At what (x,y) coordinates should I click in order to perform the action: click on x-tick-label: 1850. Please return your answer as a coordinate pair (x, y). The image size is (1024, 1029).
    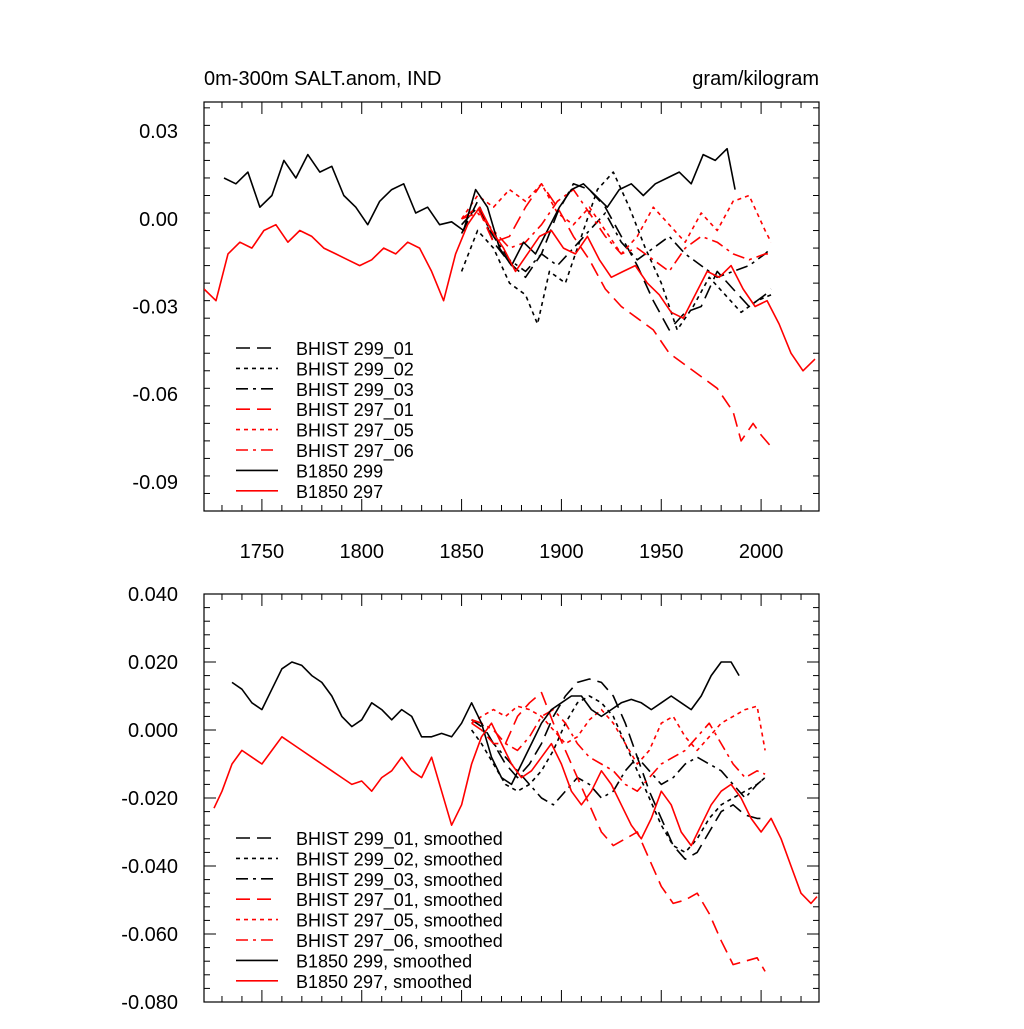
    Looking at the image, I should click on (461, 552).